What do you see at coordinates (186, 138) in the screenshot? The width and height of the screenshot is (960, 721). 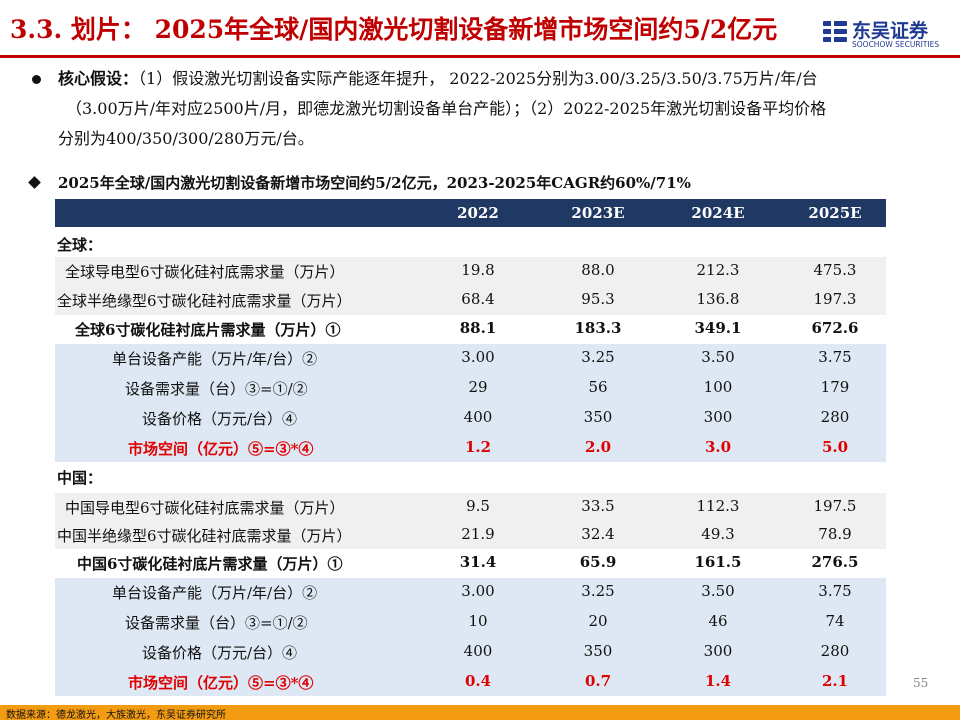 I see `assumption-line-3: 分别为400/350/300/280万元/台。` at bounding box center [186, 138].